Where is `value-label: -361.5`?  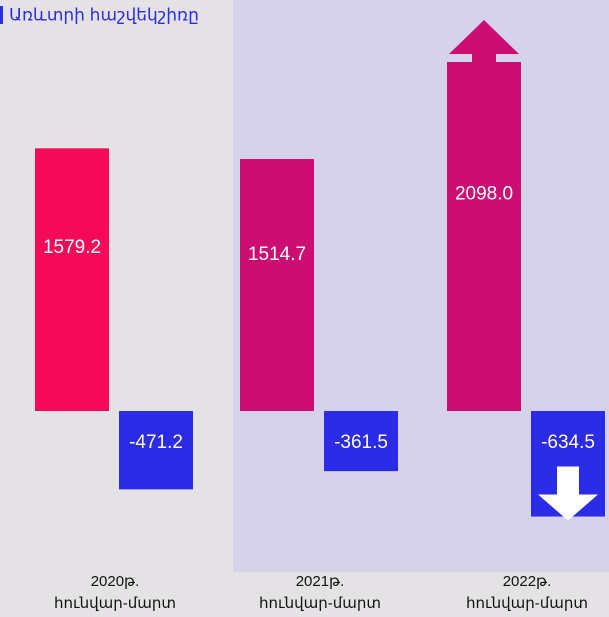 value-label: -361.5 is located at coordinates (361, 442).